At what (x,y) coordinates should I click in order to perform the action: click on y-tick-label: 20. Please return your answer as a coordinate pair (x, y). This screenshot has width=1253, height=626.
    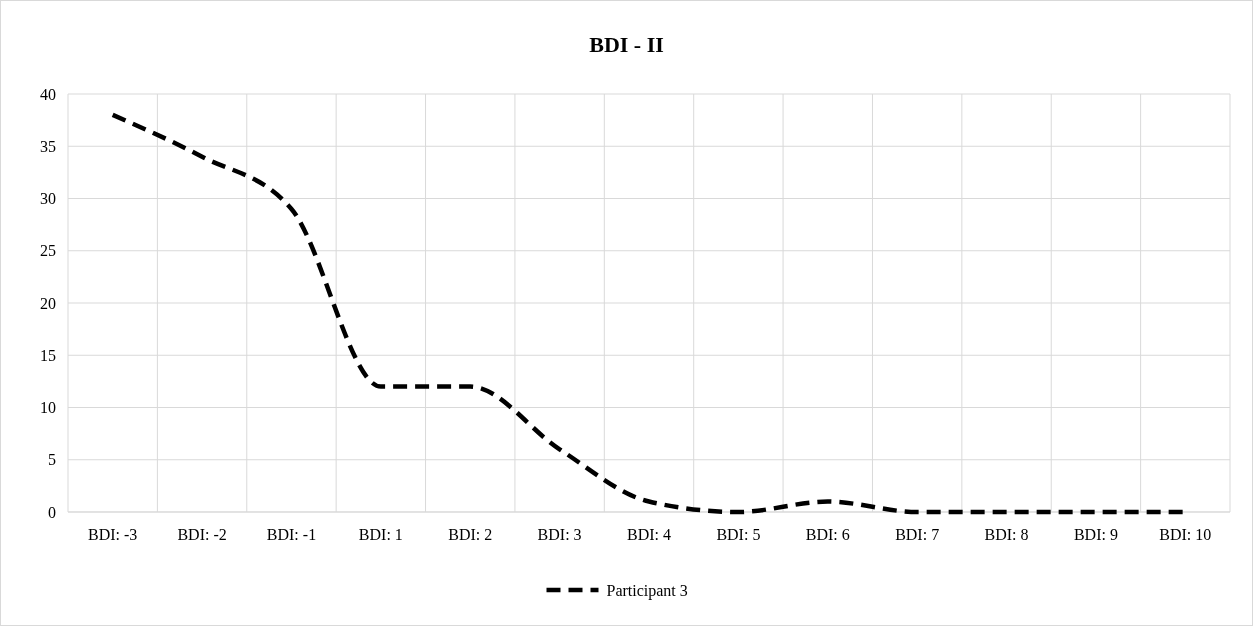
    Looking at the image, I should click on (48, 303).